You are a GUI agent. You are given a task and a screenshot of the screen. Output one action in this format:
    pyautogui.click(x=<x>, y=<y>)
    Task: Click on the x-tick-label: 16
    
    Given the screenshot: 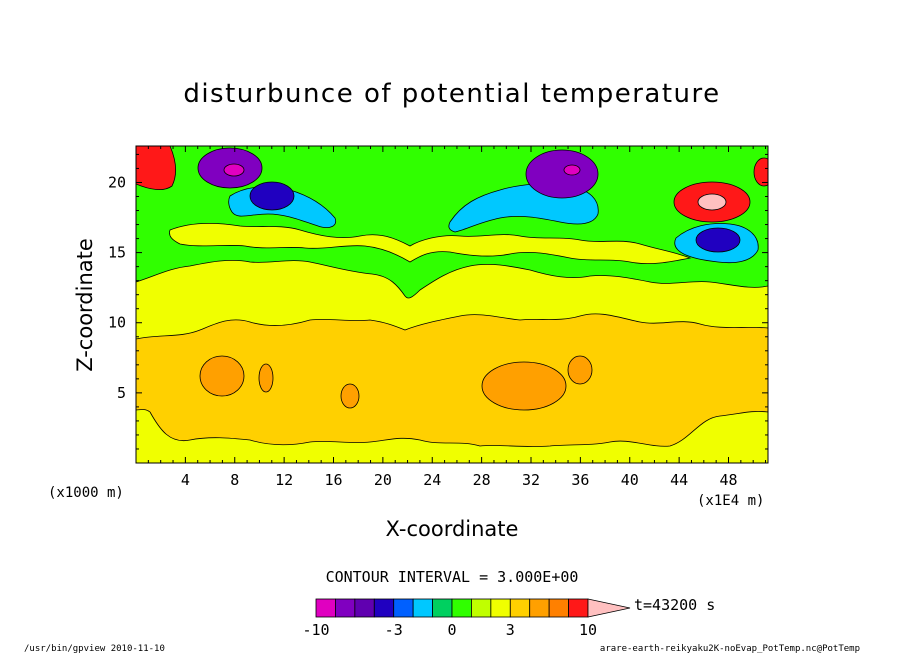 What is the action you would take?
    pyautogui.click(x=333, y=480)
    